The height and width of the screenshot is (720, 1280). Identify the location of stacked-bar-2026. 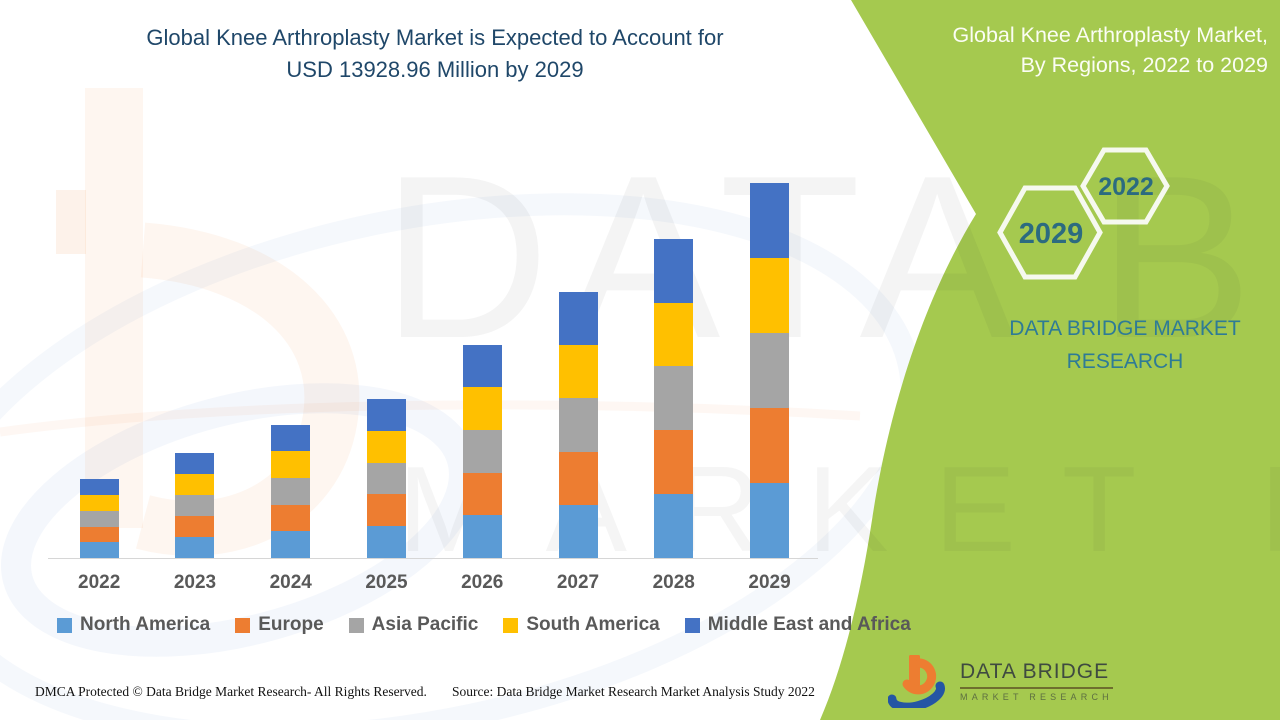
(482, 451).